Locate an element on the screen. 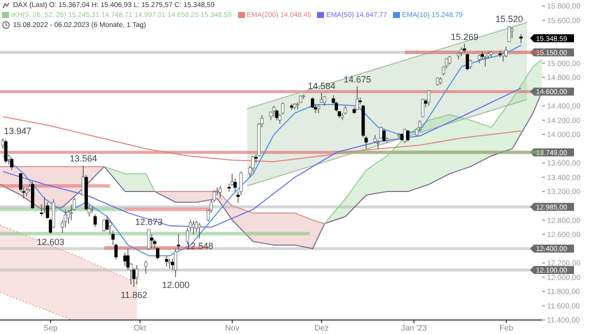 The height and width of the screenshot is (334, 600). annotation: 12.603 is located at coordinates (50, 242).